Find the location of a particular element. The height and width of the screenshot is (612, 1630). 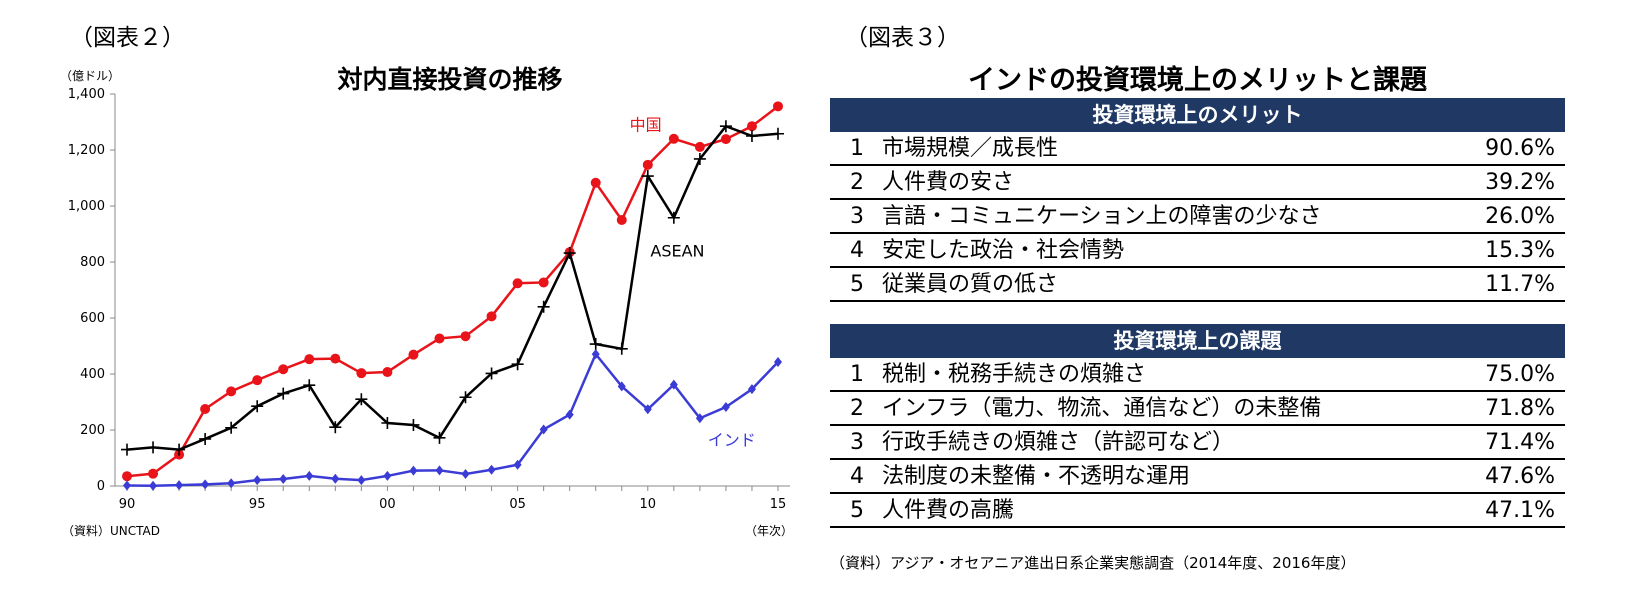

row-label: 税制・税務手続きの煩雑さ is located at coordinates (1014, 374).